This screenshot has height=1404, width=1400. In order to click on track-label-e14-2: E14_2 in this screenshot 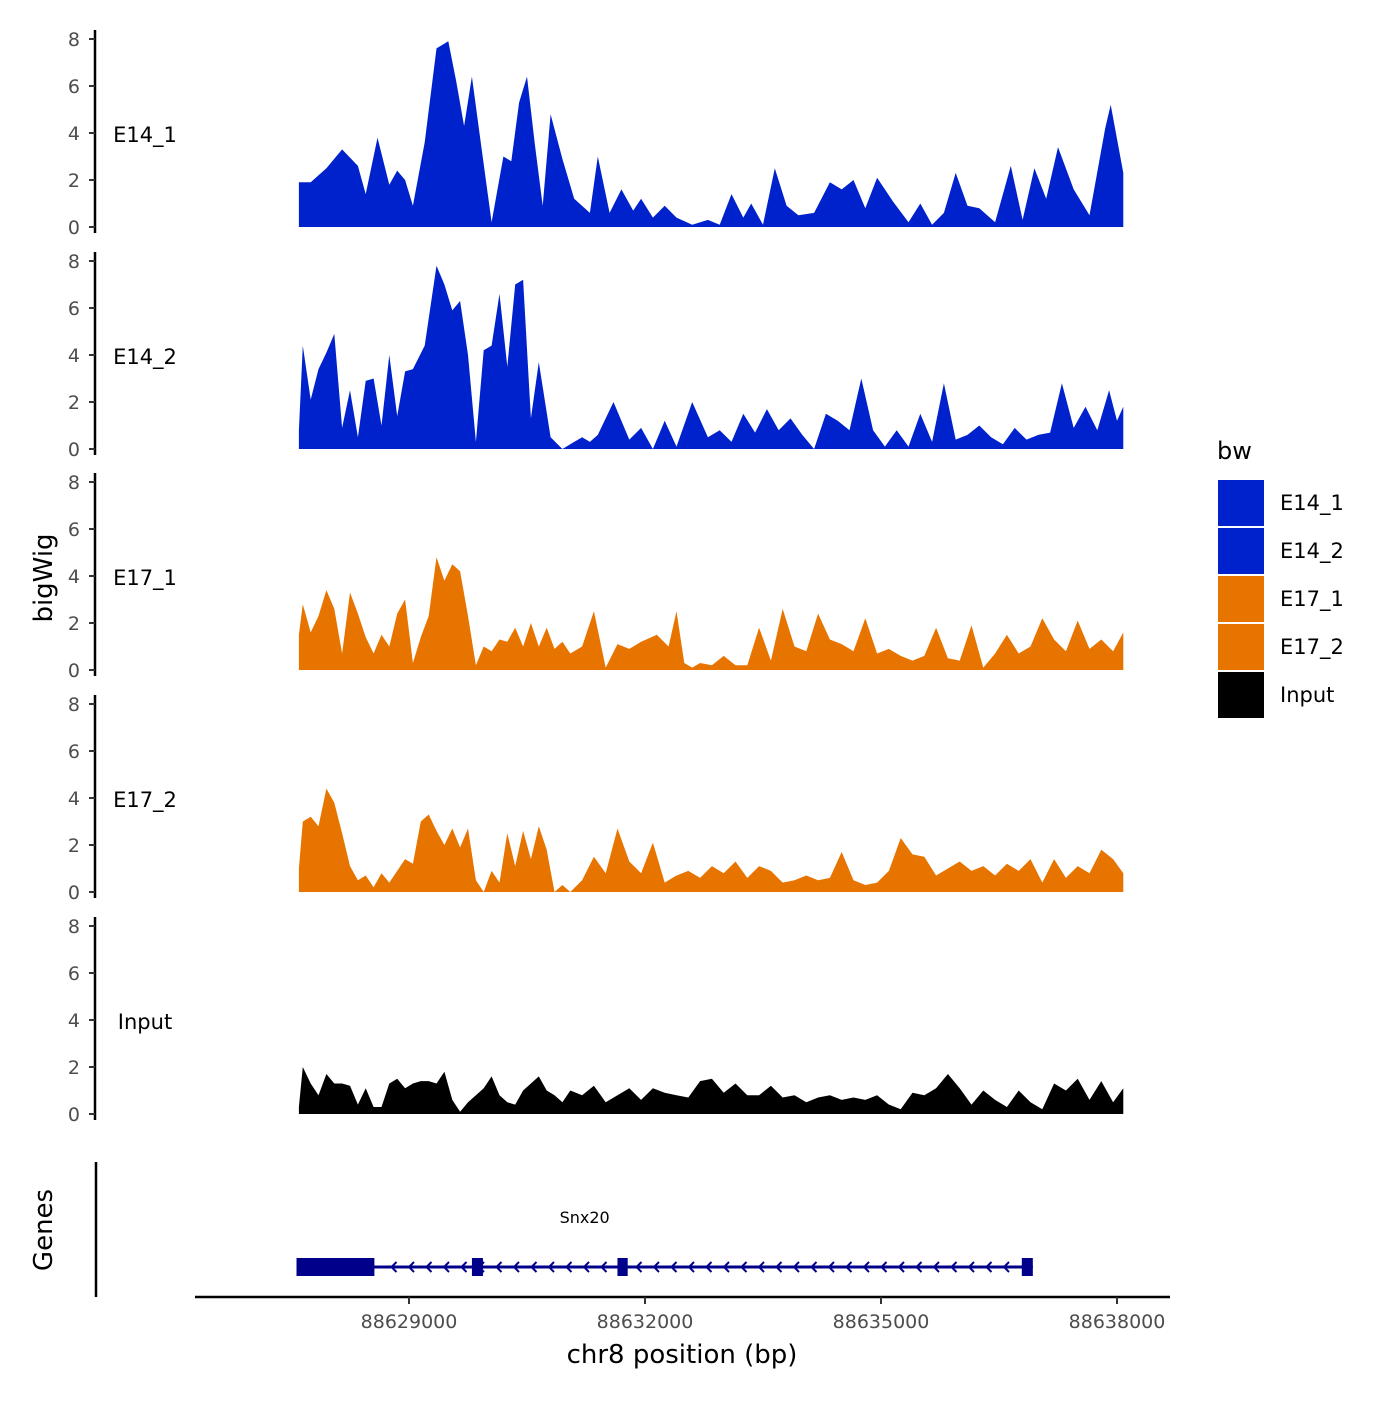, I will do `click(145, 357)`.